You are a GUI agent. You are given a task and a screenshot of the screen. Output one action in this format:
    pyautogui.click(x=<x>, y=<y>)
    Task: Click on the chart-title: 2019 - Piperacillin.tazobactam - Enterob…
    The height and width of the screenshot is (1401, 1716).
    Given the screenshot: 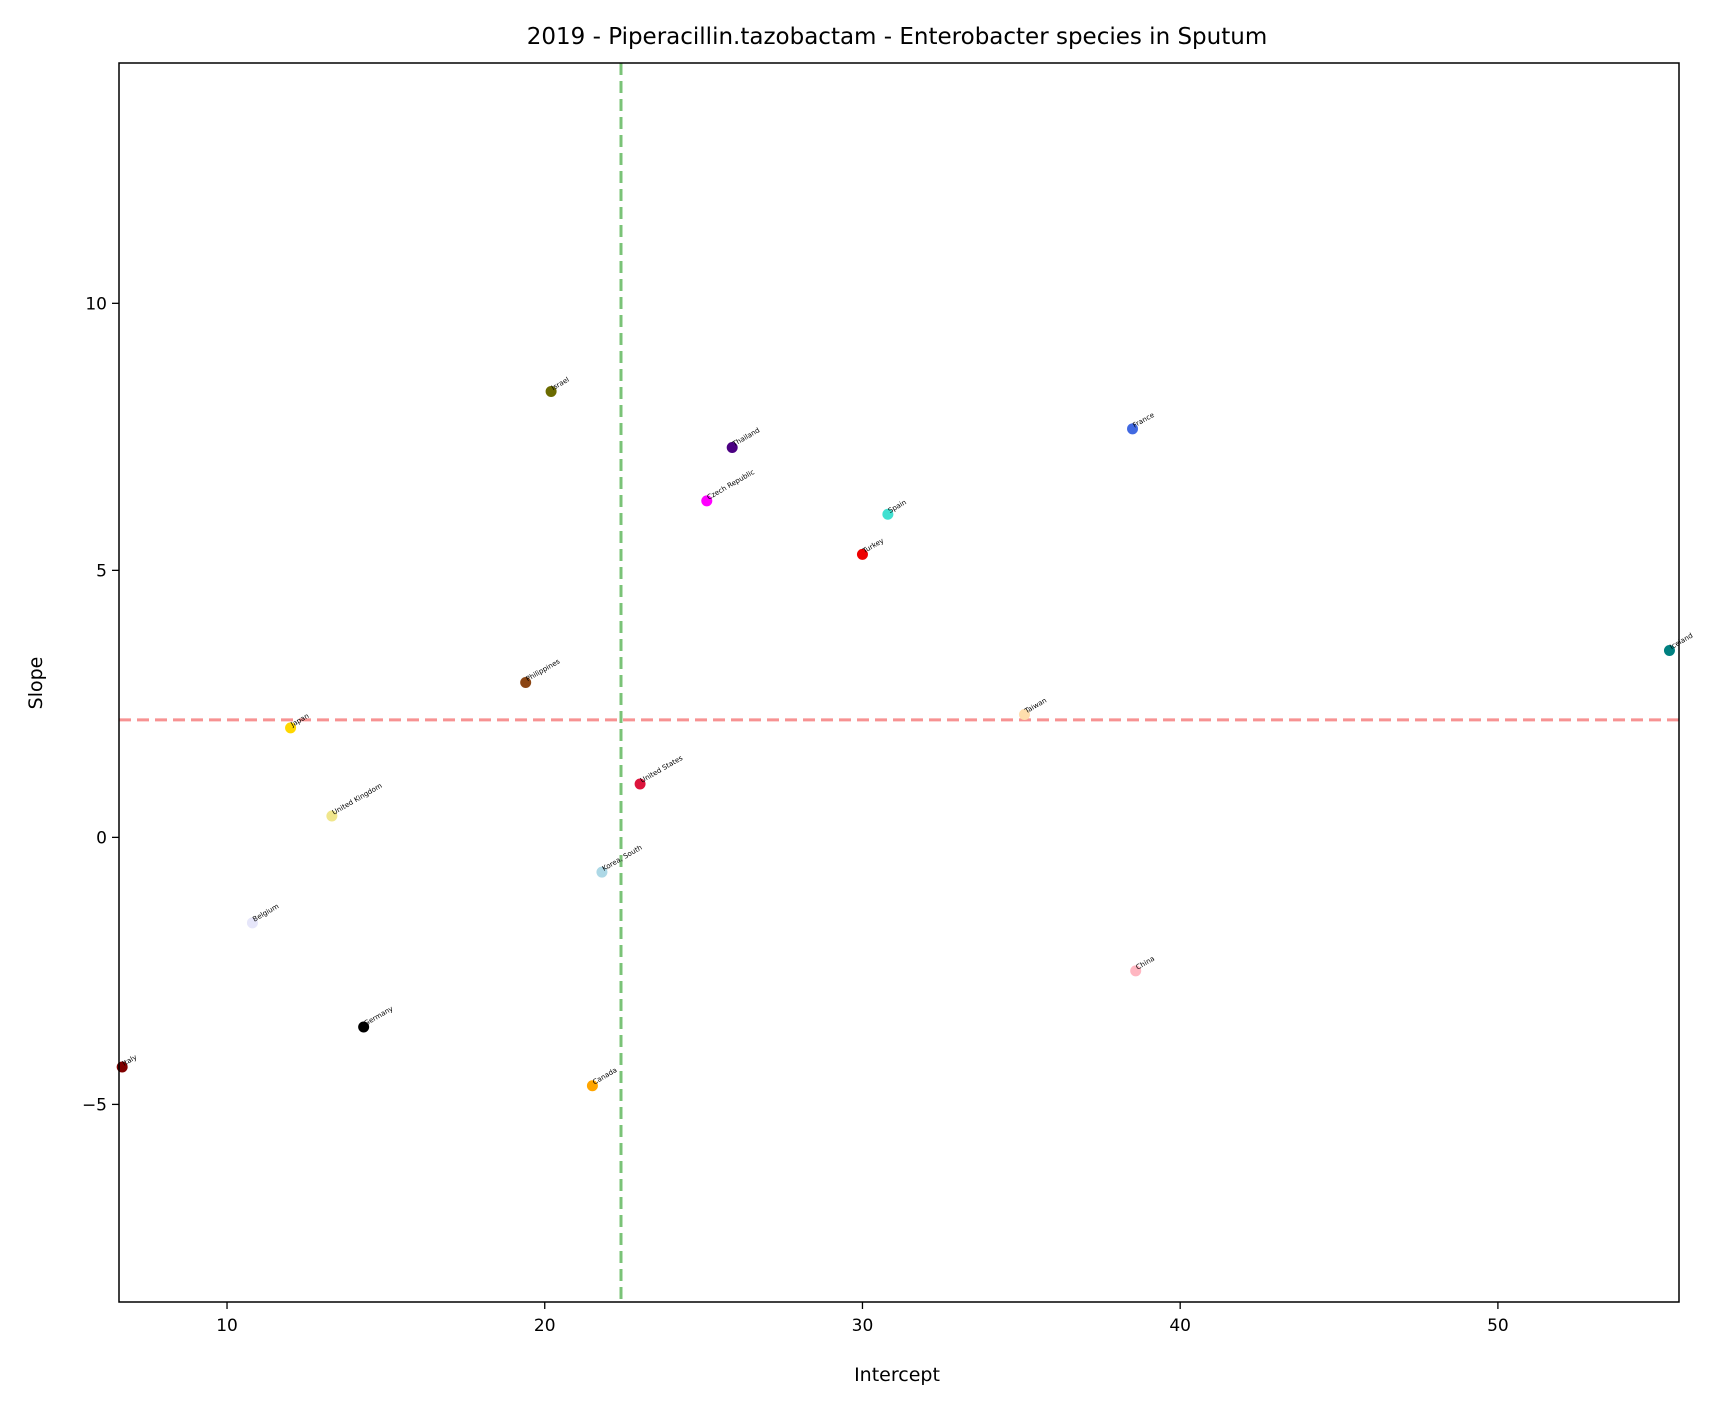 What is the action you would take?
    pyautogui.click(x=897, y=37)
    